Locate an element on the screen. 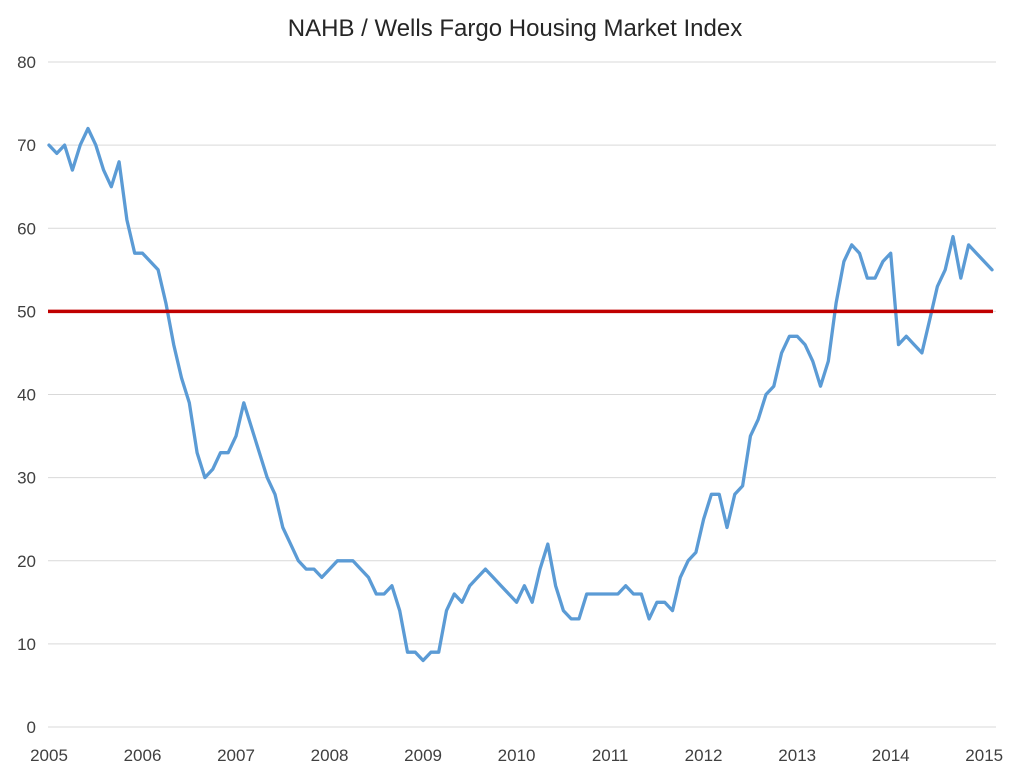  x-axis-label-2005: 2005 is located at coordinates (49, 755).